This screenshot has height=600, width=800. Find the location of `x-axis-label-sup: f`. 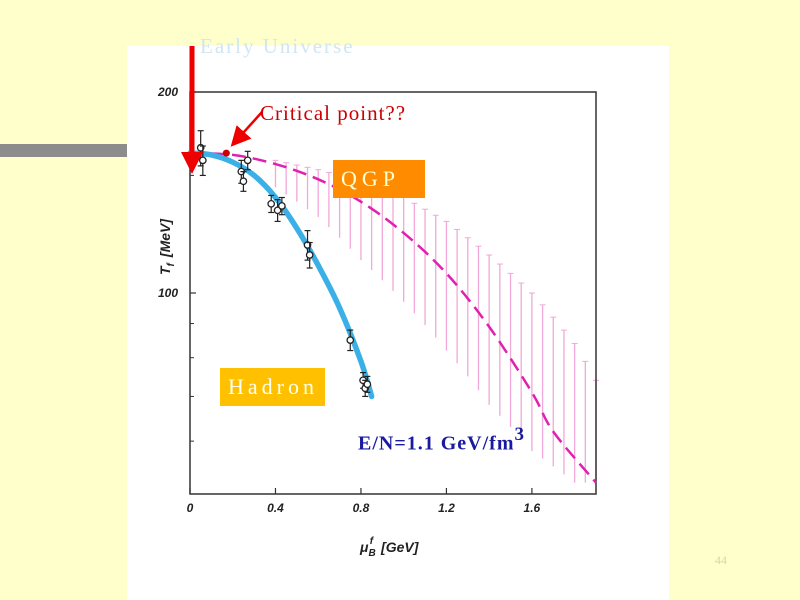

x-axis-label-sup: f is located at coordinates (372, 541).